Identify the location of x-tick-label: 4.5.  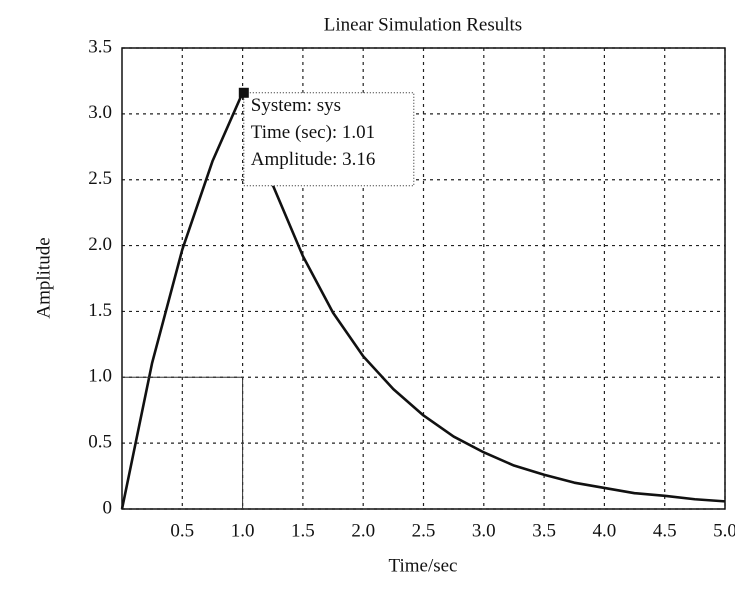
(665, 530).